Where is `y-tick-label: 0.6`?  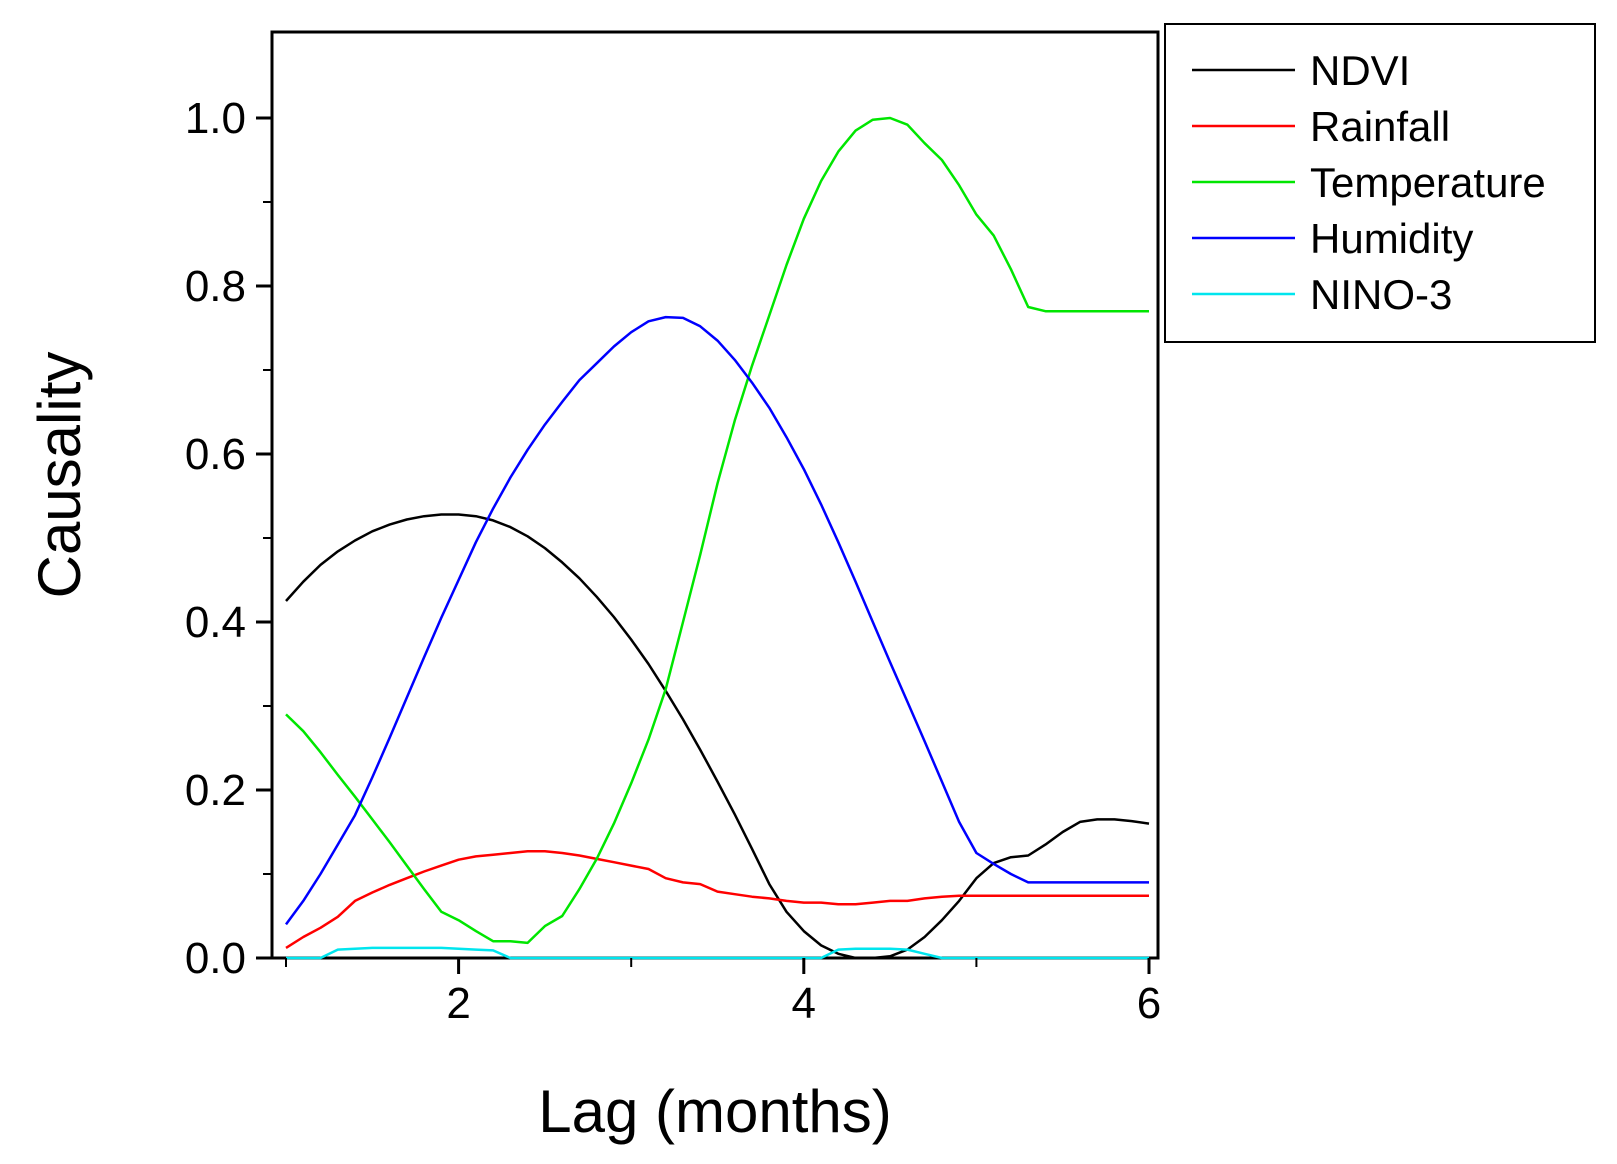 y-tick-label: 0.6 is located at coordinates (215, 454).